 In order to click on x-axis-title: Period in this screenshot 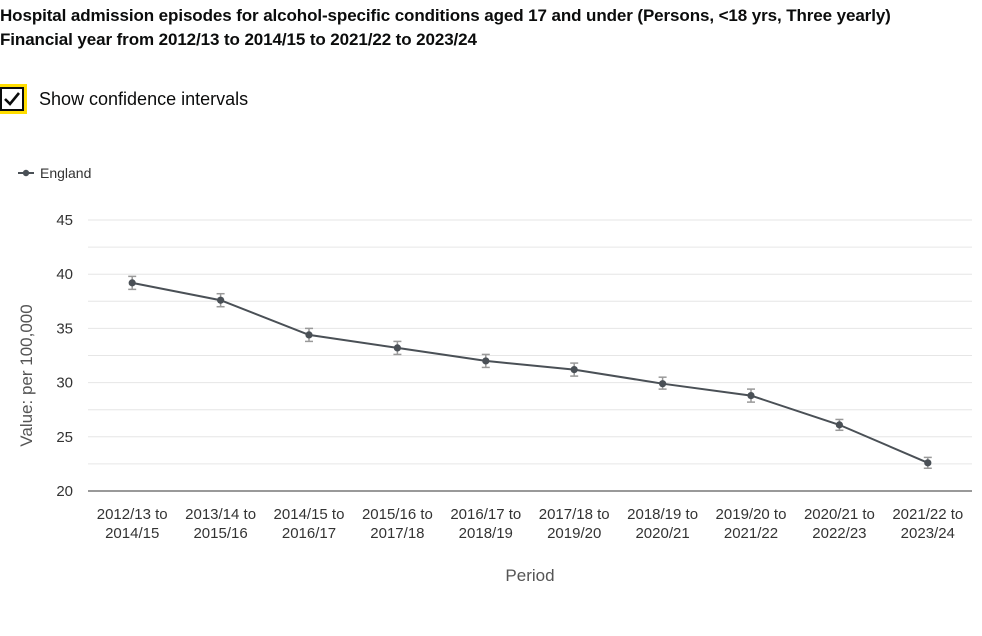, I will do `click(529, 575)`.